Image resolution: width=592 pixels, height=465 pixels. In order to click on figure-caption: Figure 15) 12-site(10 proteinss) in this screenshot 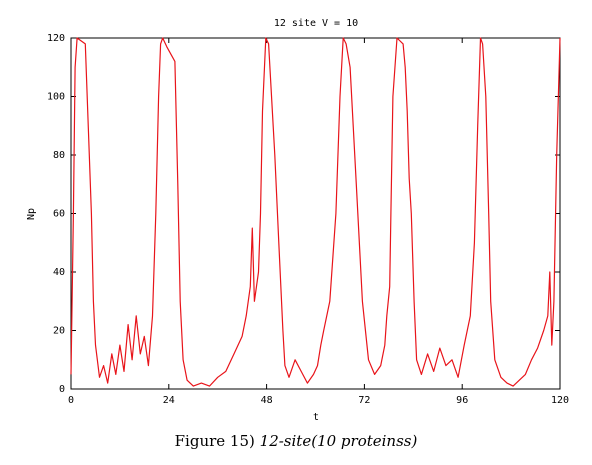, I will do `click(296, 441)`.